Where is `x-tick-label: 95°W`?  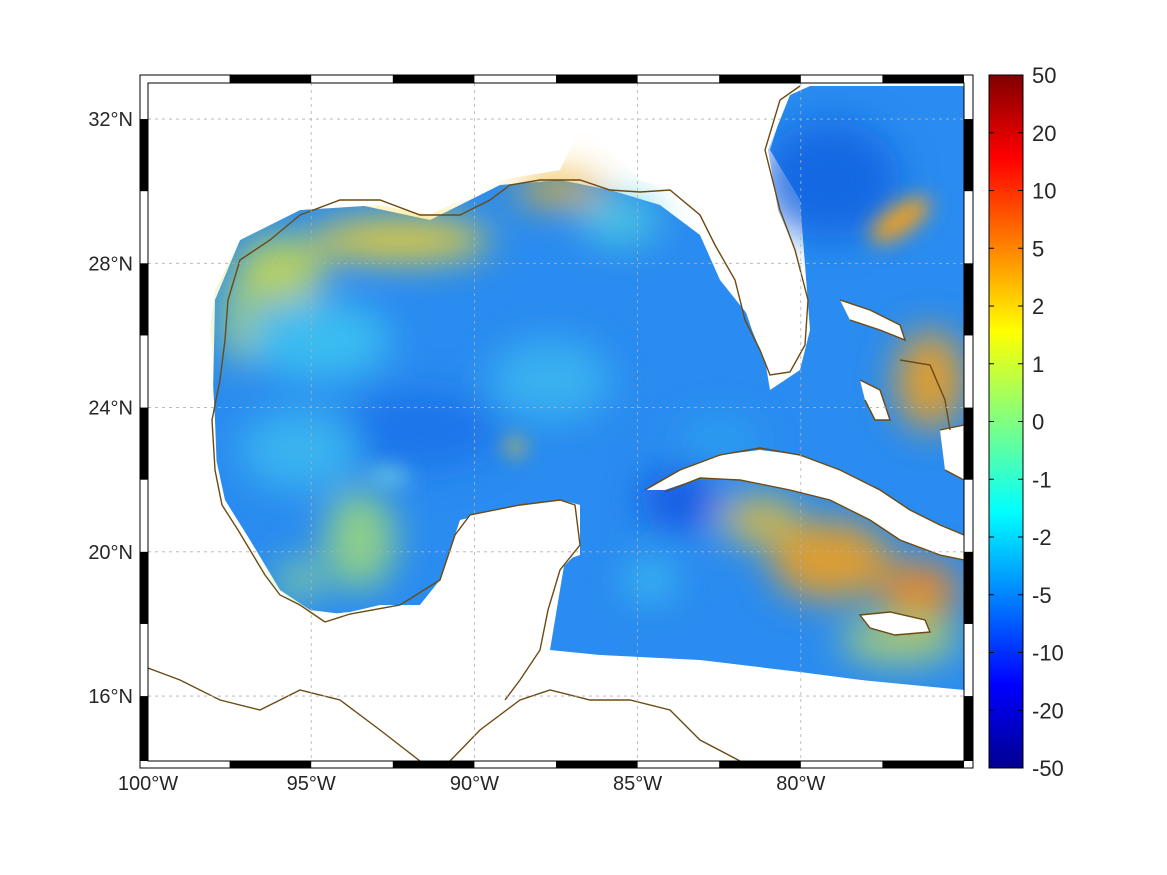 x-tick-label: 95°W is located at coordinates (311, 784).